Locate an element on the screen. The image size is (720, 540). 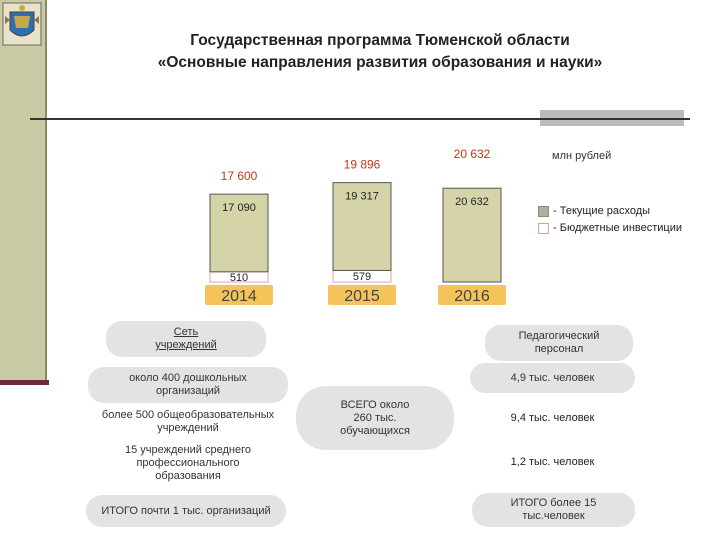
right-item-1-text: 4,9 тыс. человек is located at coordinates (552, 377).